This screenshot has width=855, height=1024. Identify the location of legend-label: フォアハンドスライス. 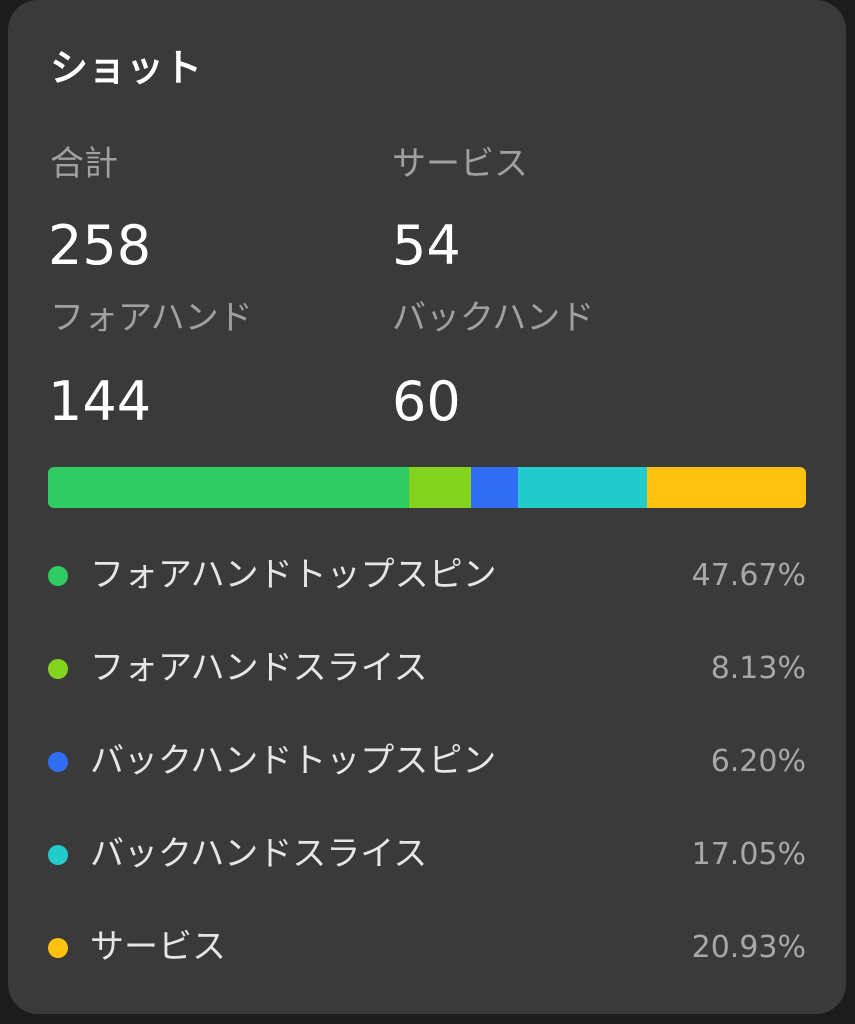
(259, 668).